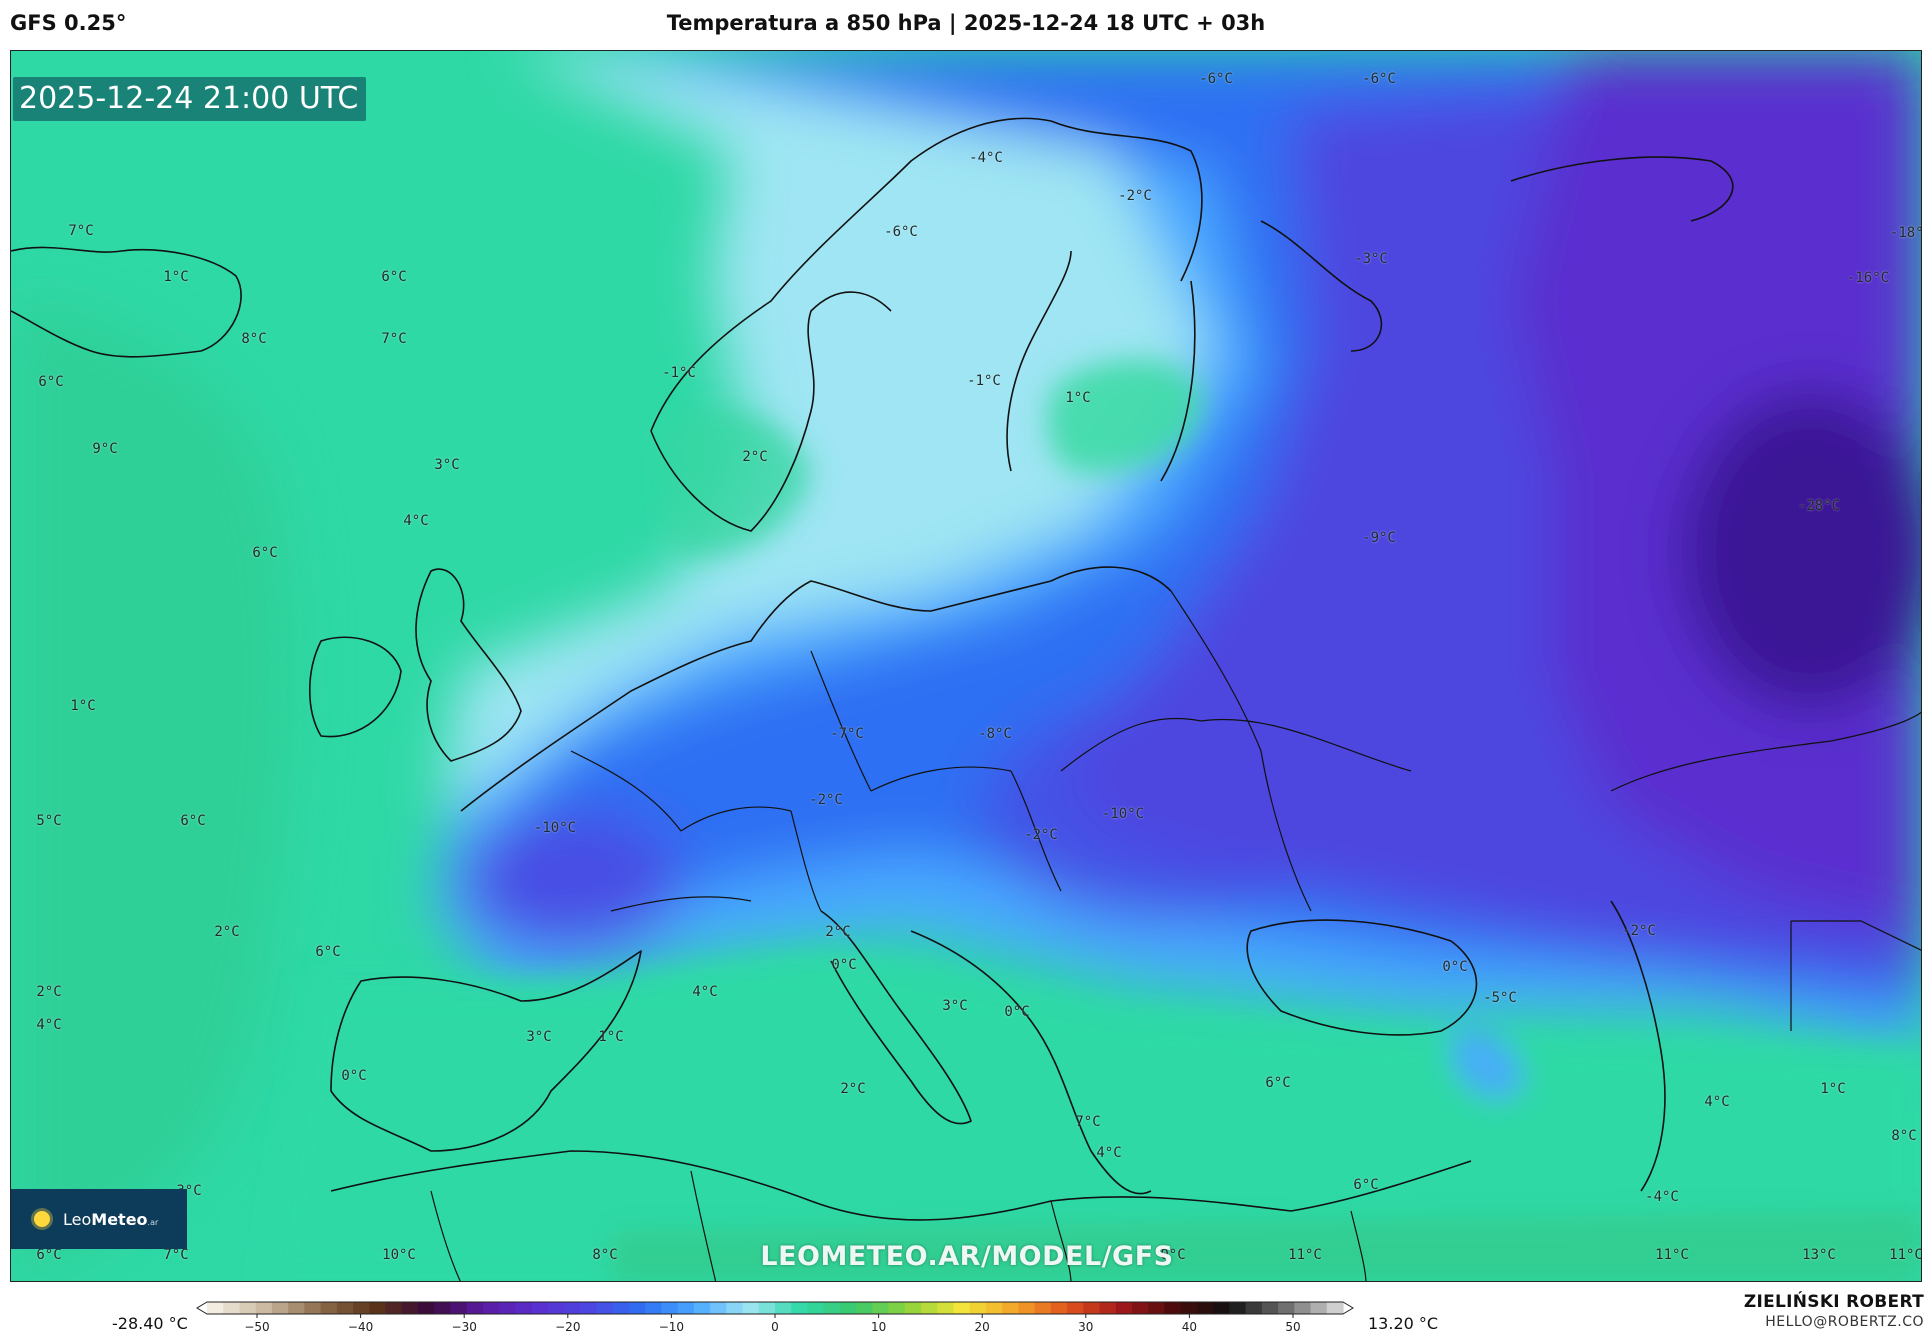 The height and width of the screenshot is (1338, 1932). Describe the element at coordinates (256, 1327) in the screenshot. I see `colorbar-tick-label: −50` at that location.